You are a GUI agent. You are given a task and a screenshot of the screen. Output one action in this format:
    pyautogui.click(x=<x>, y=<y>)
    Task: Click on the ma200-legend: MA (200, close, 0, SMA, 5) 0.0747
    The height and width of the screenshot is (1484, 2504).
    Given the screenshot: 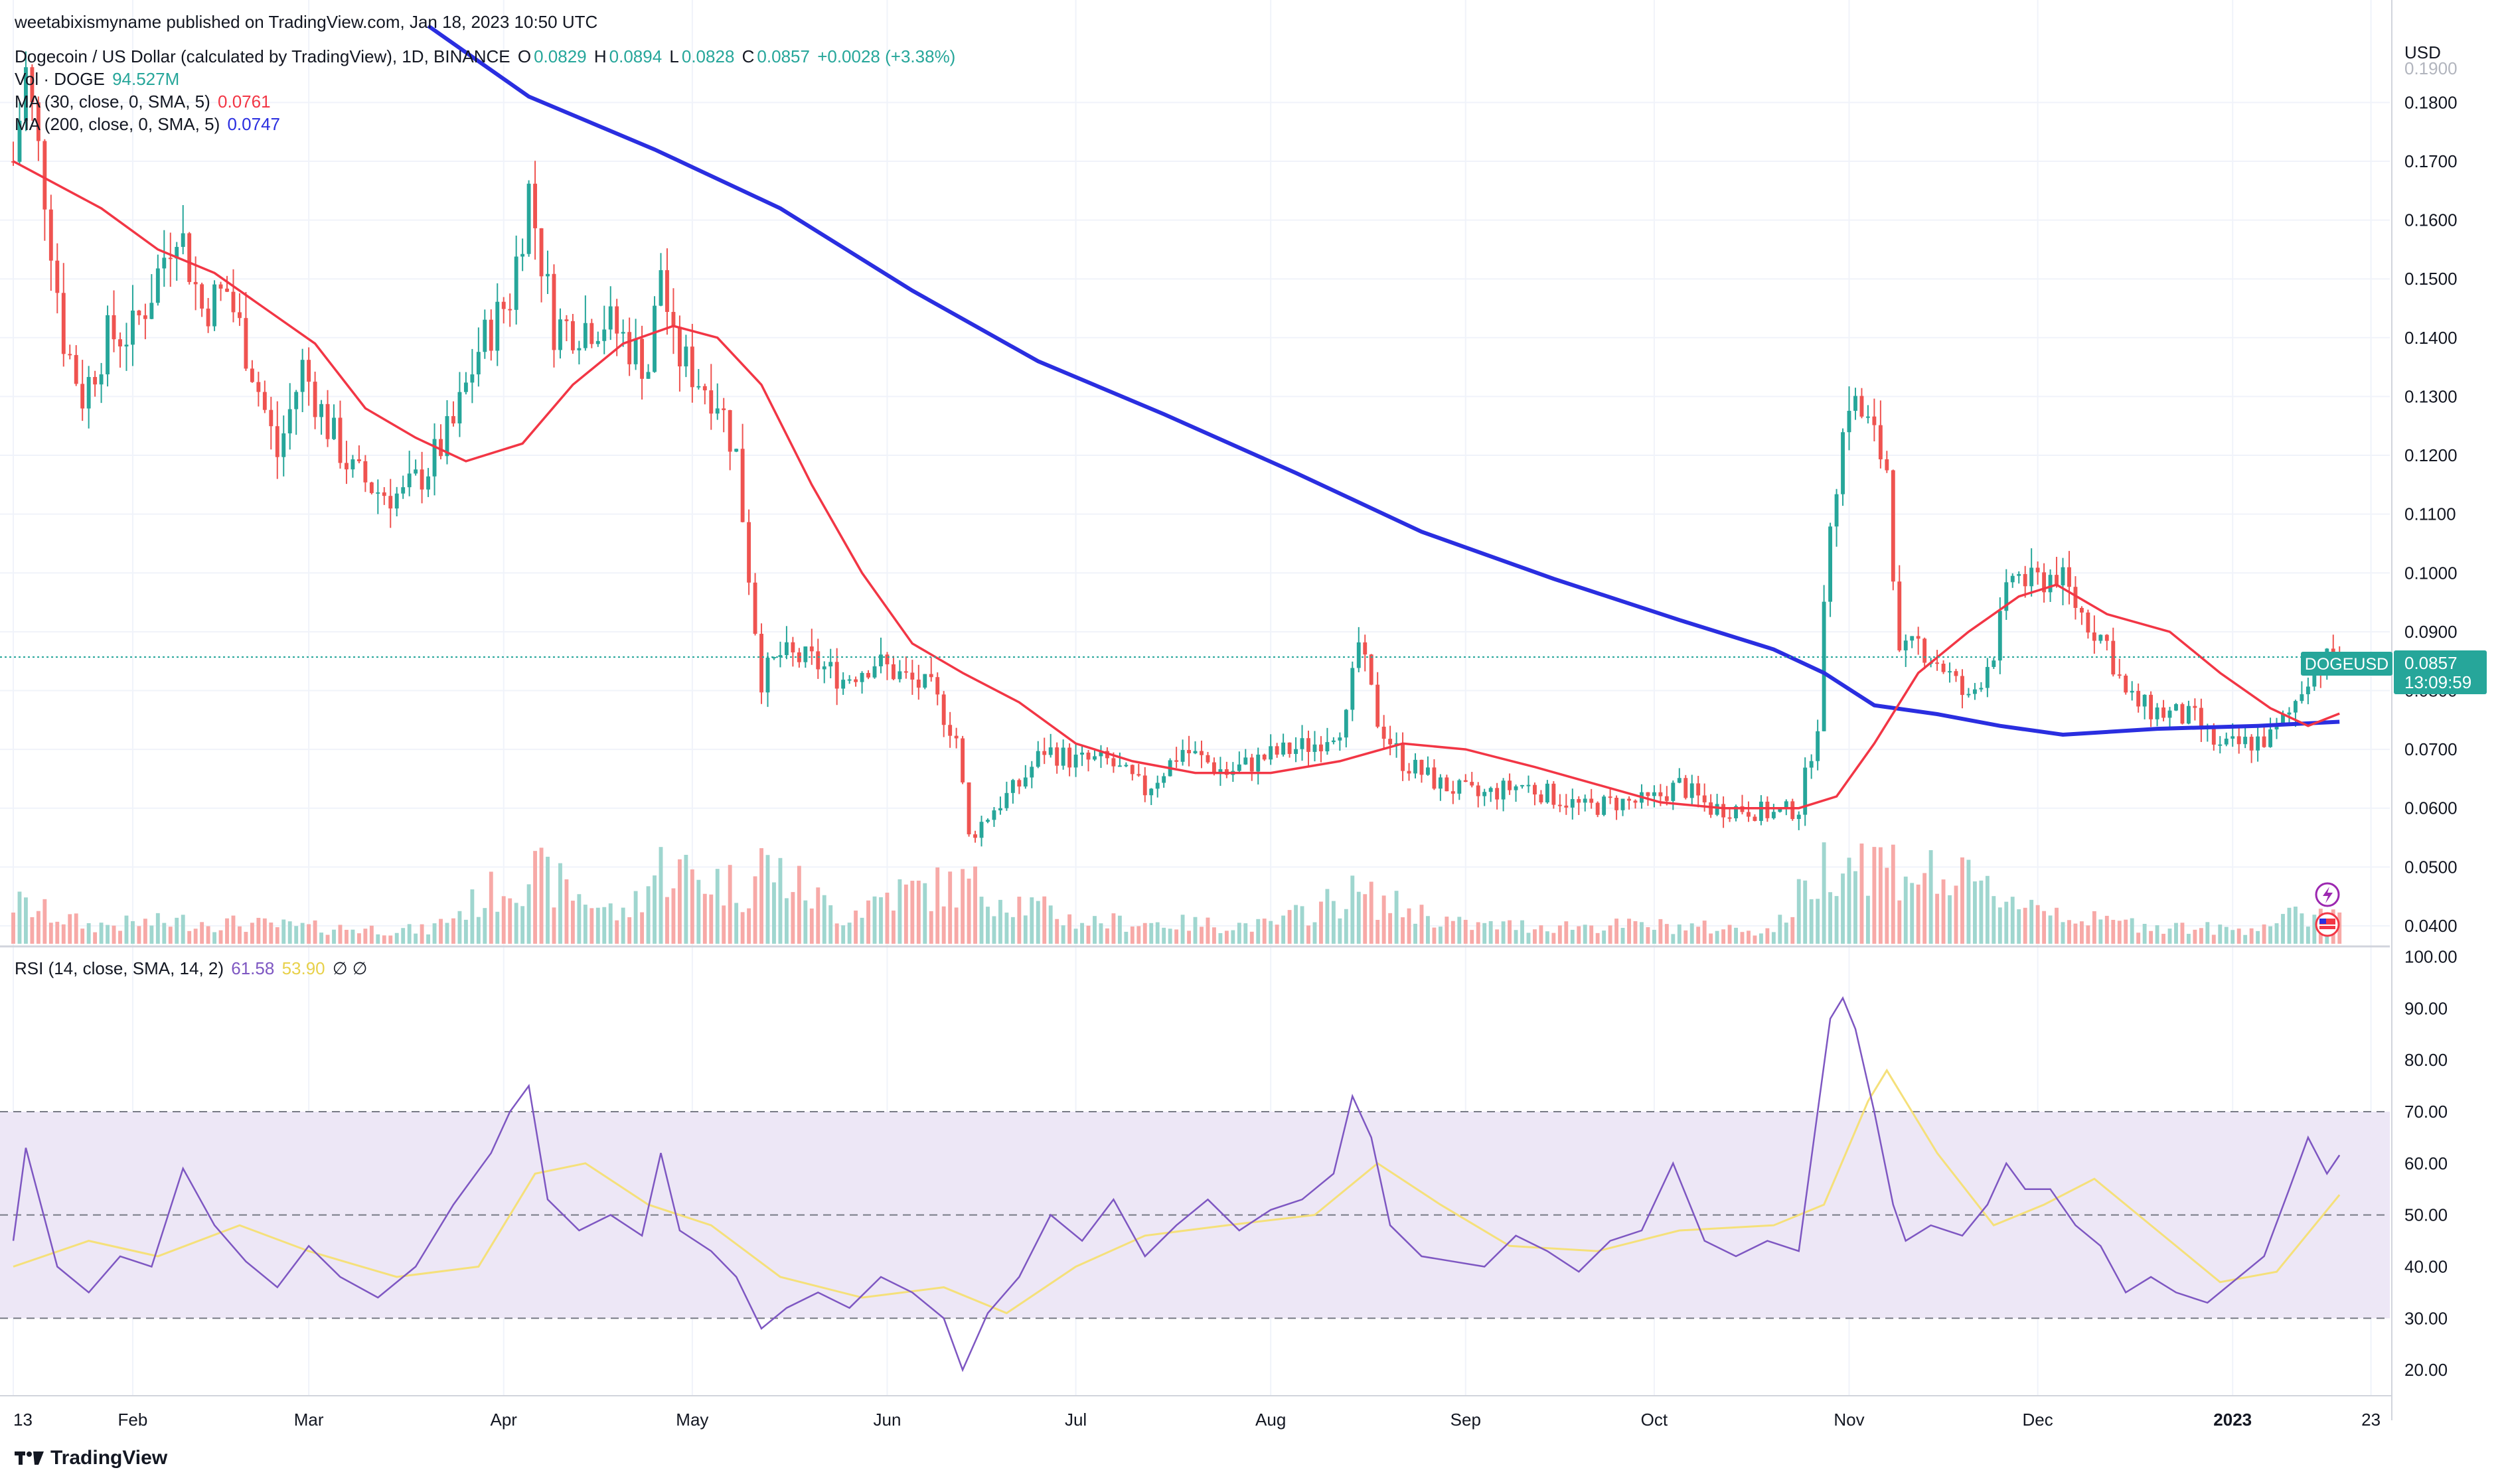 What is the action you would take?
    pyautogui.click(x=149, y=124)
    